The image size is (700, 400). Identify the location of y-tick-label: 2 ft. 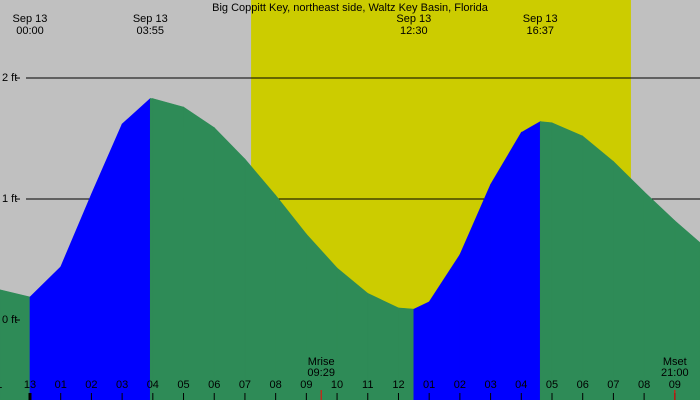
(9, 78).